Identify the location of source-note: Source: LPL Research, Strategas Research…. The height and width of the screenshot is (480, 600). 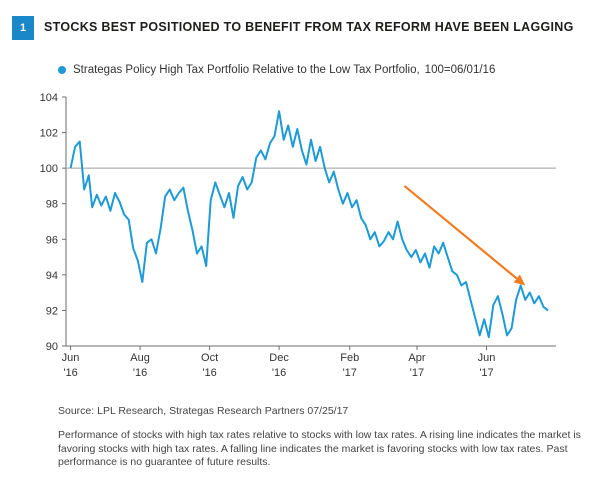
(203, 411).